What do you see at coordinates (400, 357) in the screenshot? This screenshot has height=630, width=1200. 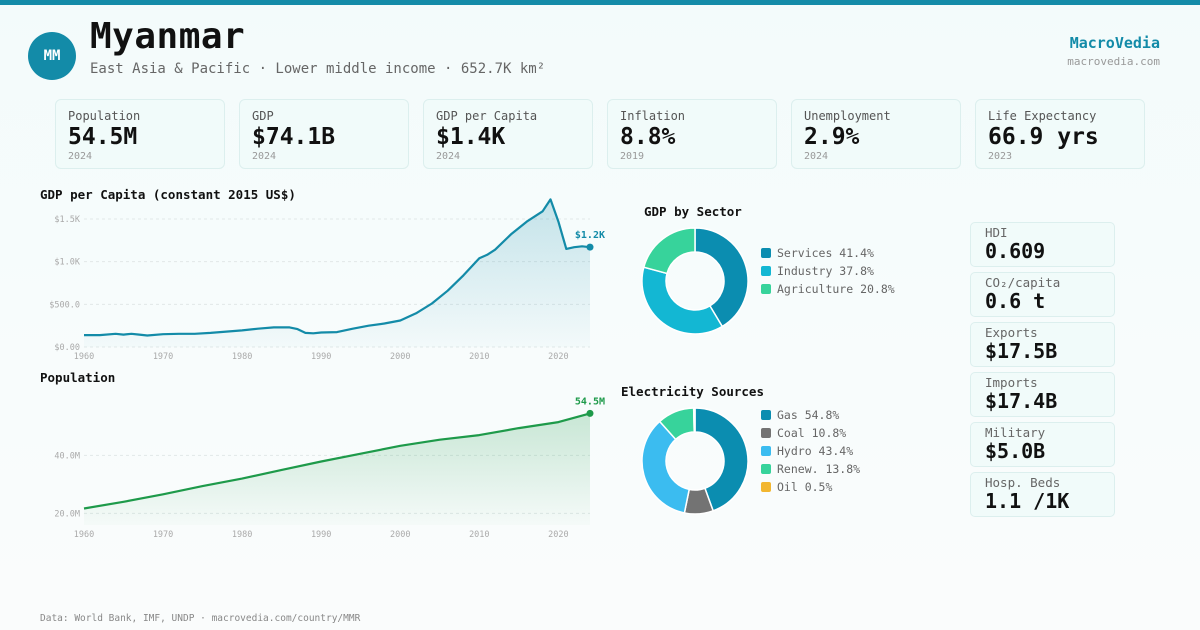 I see `gdp-x-tick-label: 2000` at bounding box center [400, 357].